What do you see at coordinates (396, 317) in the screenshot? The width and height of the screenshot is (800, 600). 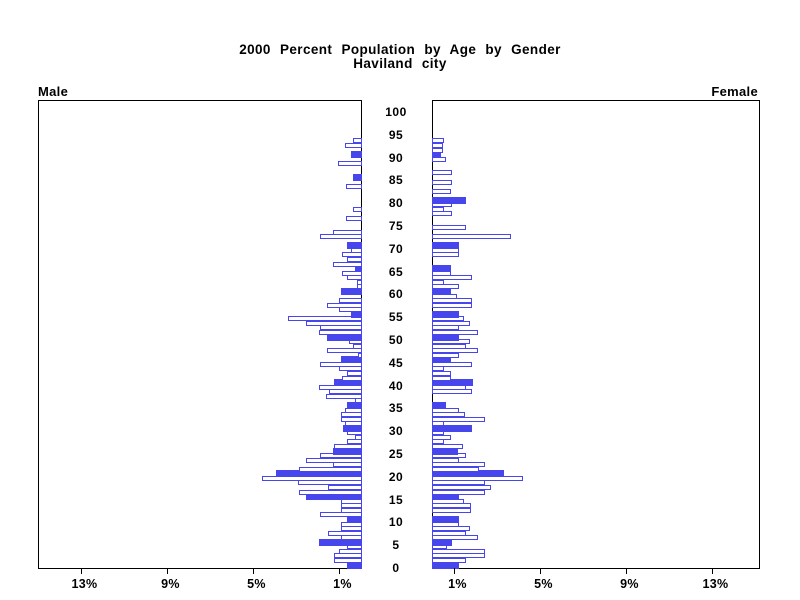 I see `age-tick-label-55: 55` at bounding box center [396, 317].